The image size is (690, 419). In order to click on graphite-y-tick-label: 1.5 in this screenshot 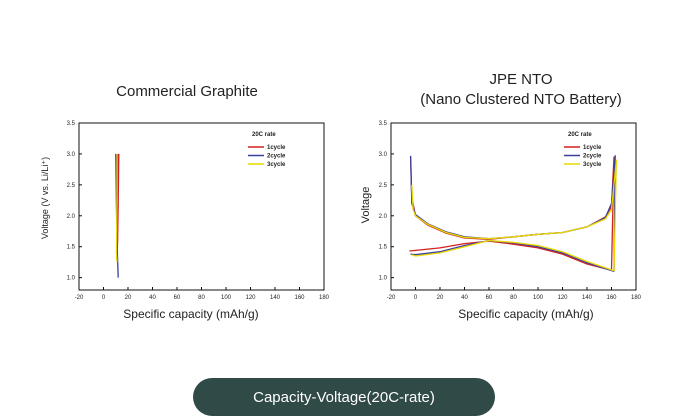, I will do `click(71, 248)`.